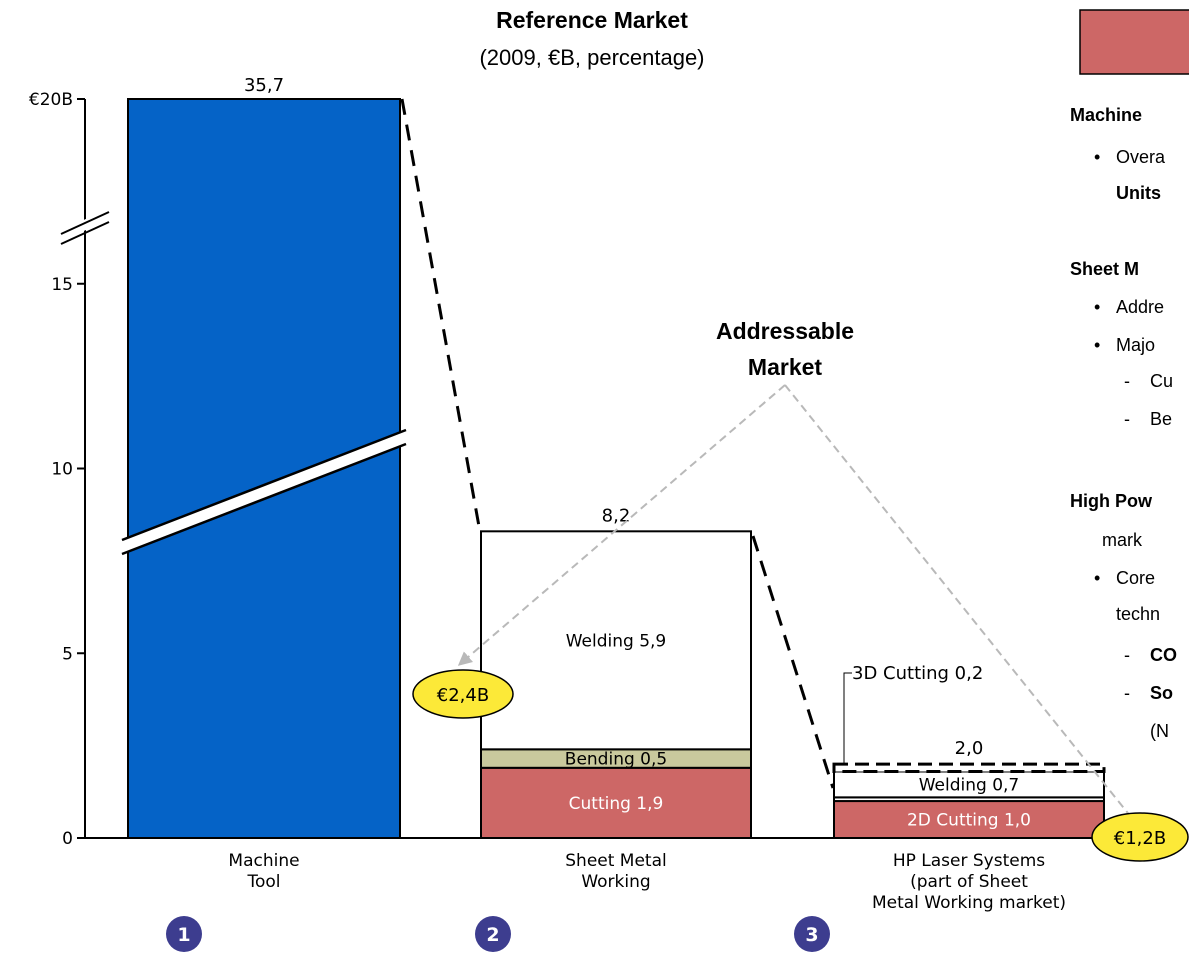  I want to click on bar-total-label: 8,2, so click(616, 515).